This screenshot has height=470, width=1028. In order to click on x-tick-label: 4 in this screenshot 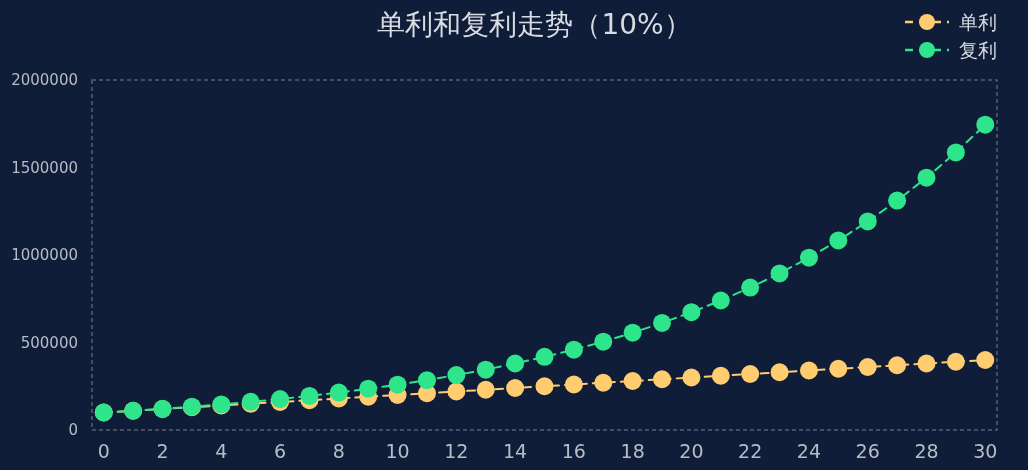, I will do `click(221, 451)`.